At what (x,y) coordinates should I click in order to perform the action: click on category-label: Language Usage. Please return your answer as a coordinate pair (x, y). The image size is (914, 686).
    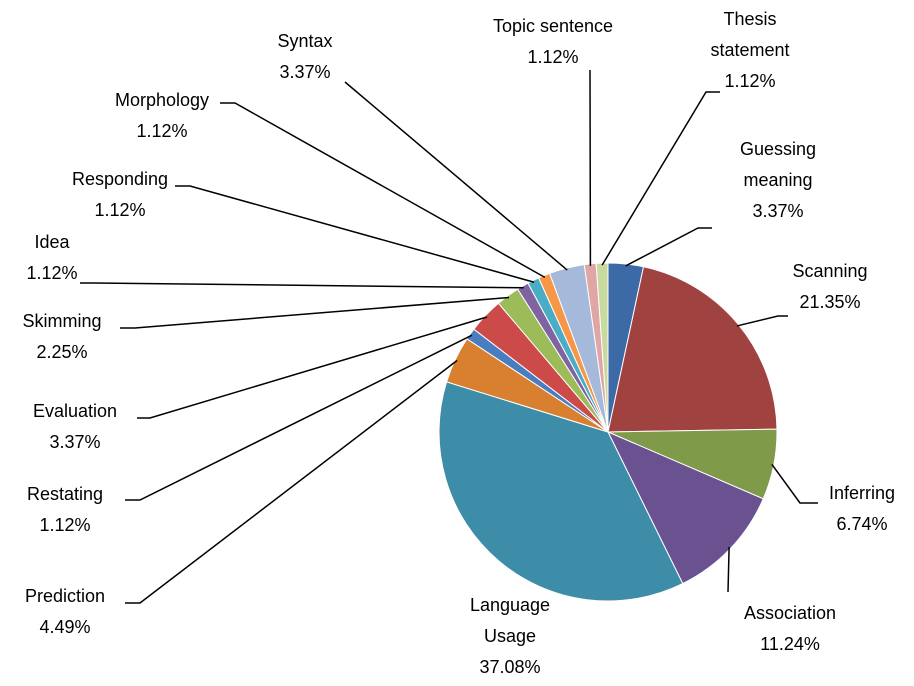
    Looking at the image, I should click on (510, 620).